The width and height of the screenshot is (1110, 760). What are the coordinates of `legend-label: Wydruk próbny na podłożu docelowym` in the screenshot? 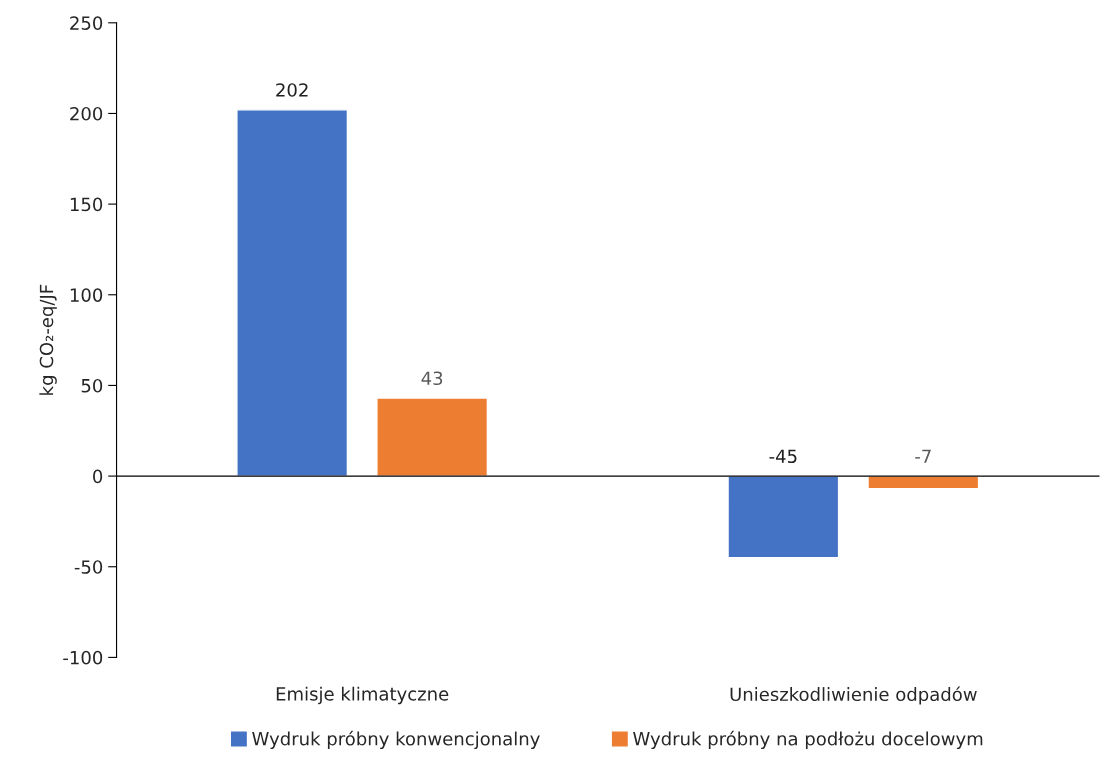 It's located at (808, 740).